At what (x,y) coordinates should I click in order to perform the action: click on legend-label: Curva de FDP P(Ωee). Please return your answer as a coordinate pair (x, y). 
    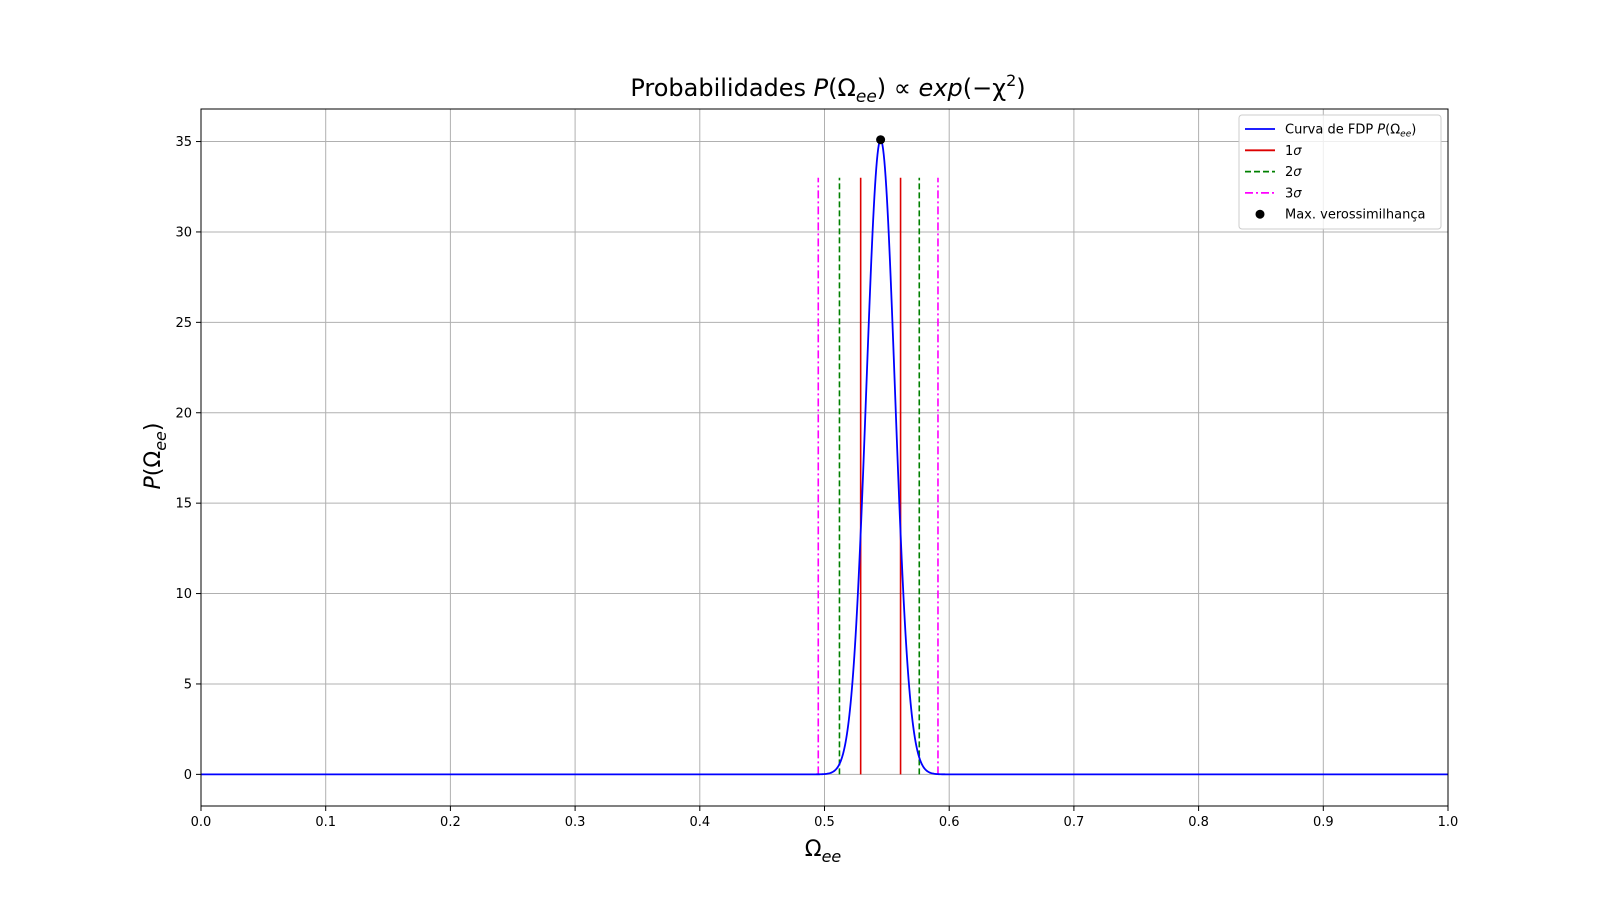
    Looking at the image, I should click on (1350, 131).